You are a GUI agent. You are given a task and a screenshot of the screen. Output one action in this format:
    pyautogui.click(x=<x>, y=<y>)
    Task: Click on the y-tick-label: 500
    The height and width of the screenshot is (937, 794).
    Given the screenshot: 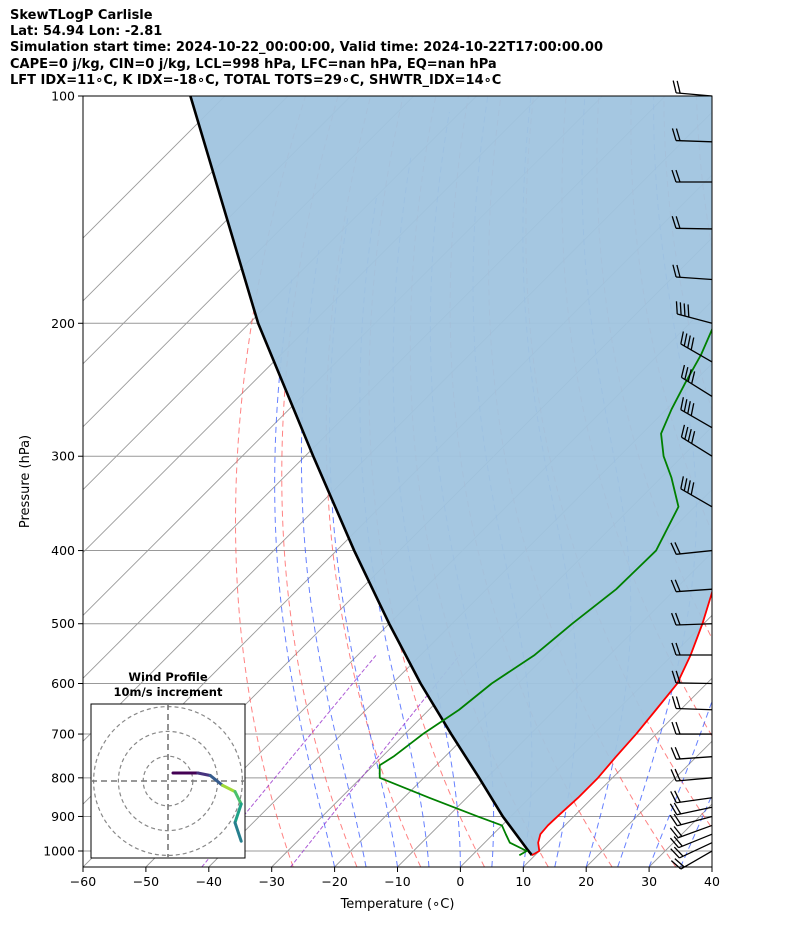 What is the action you would take?
    pyautogui.click(x=63, y=623)
    